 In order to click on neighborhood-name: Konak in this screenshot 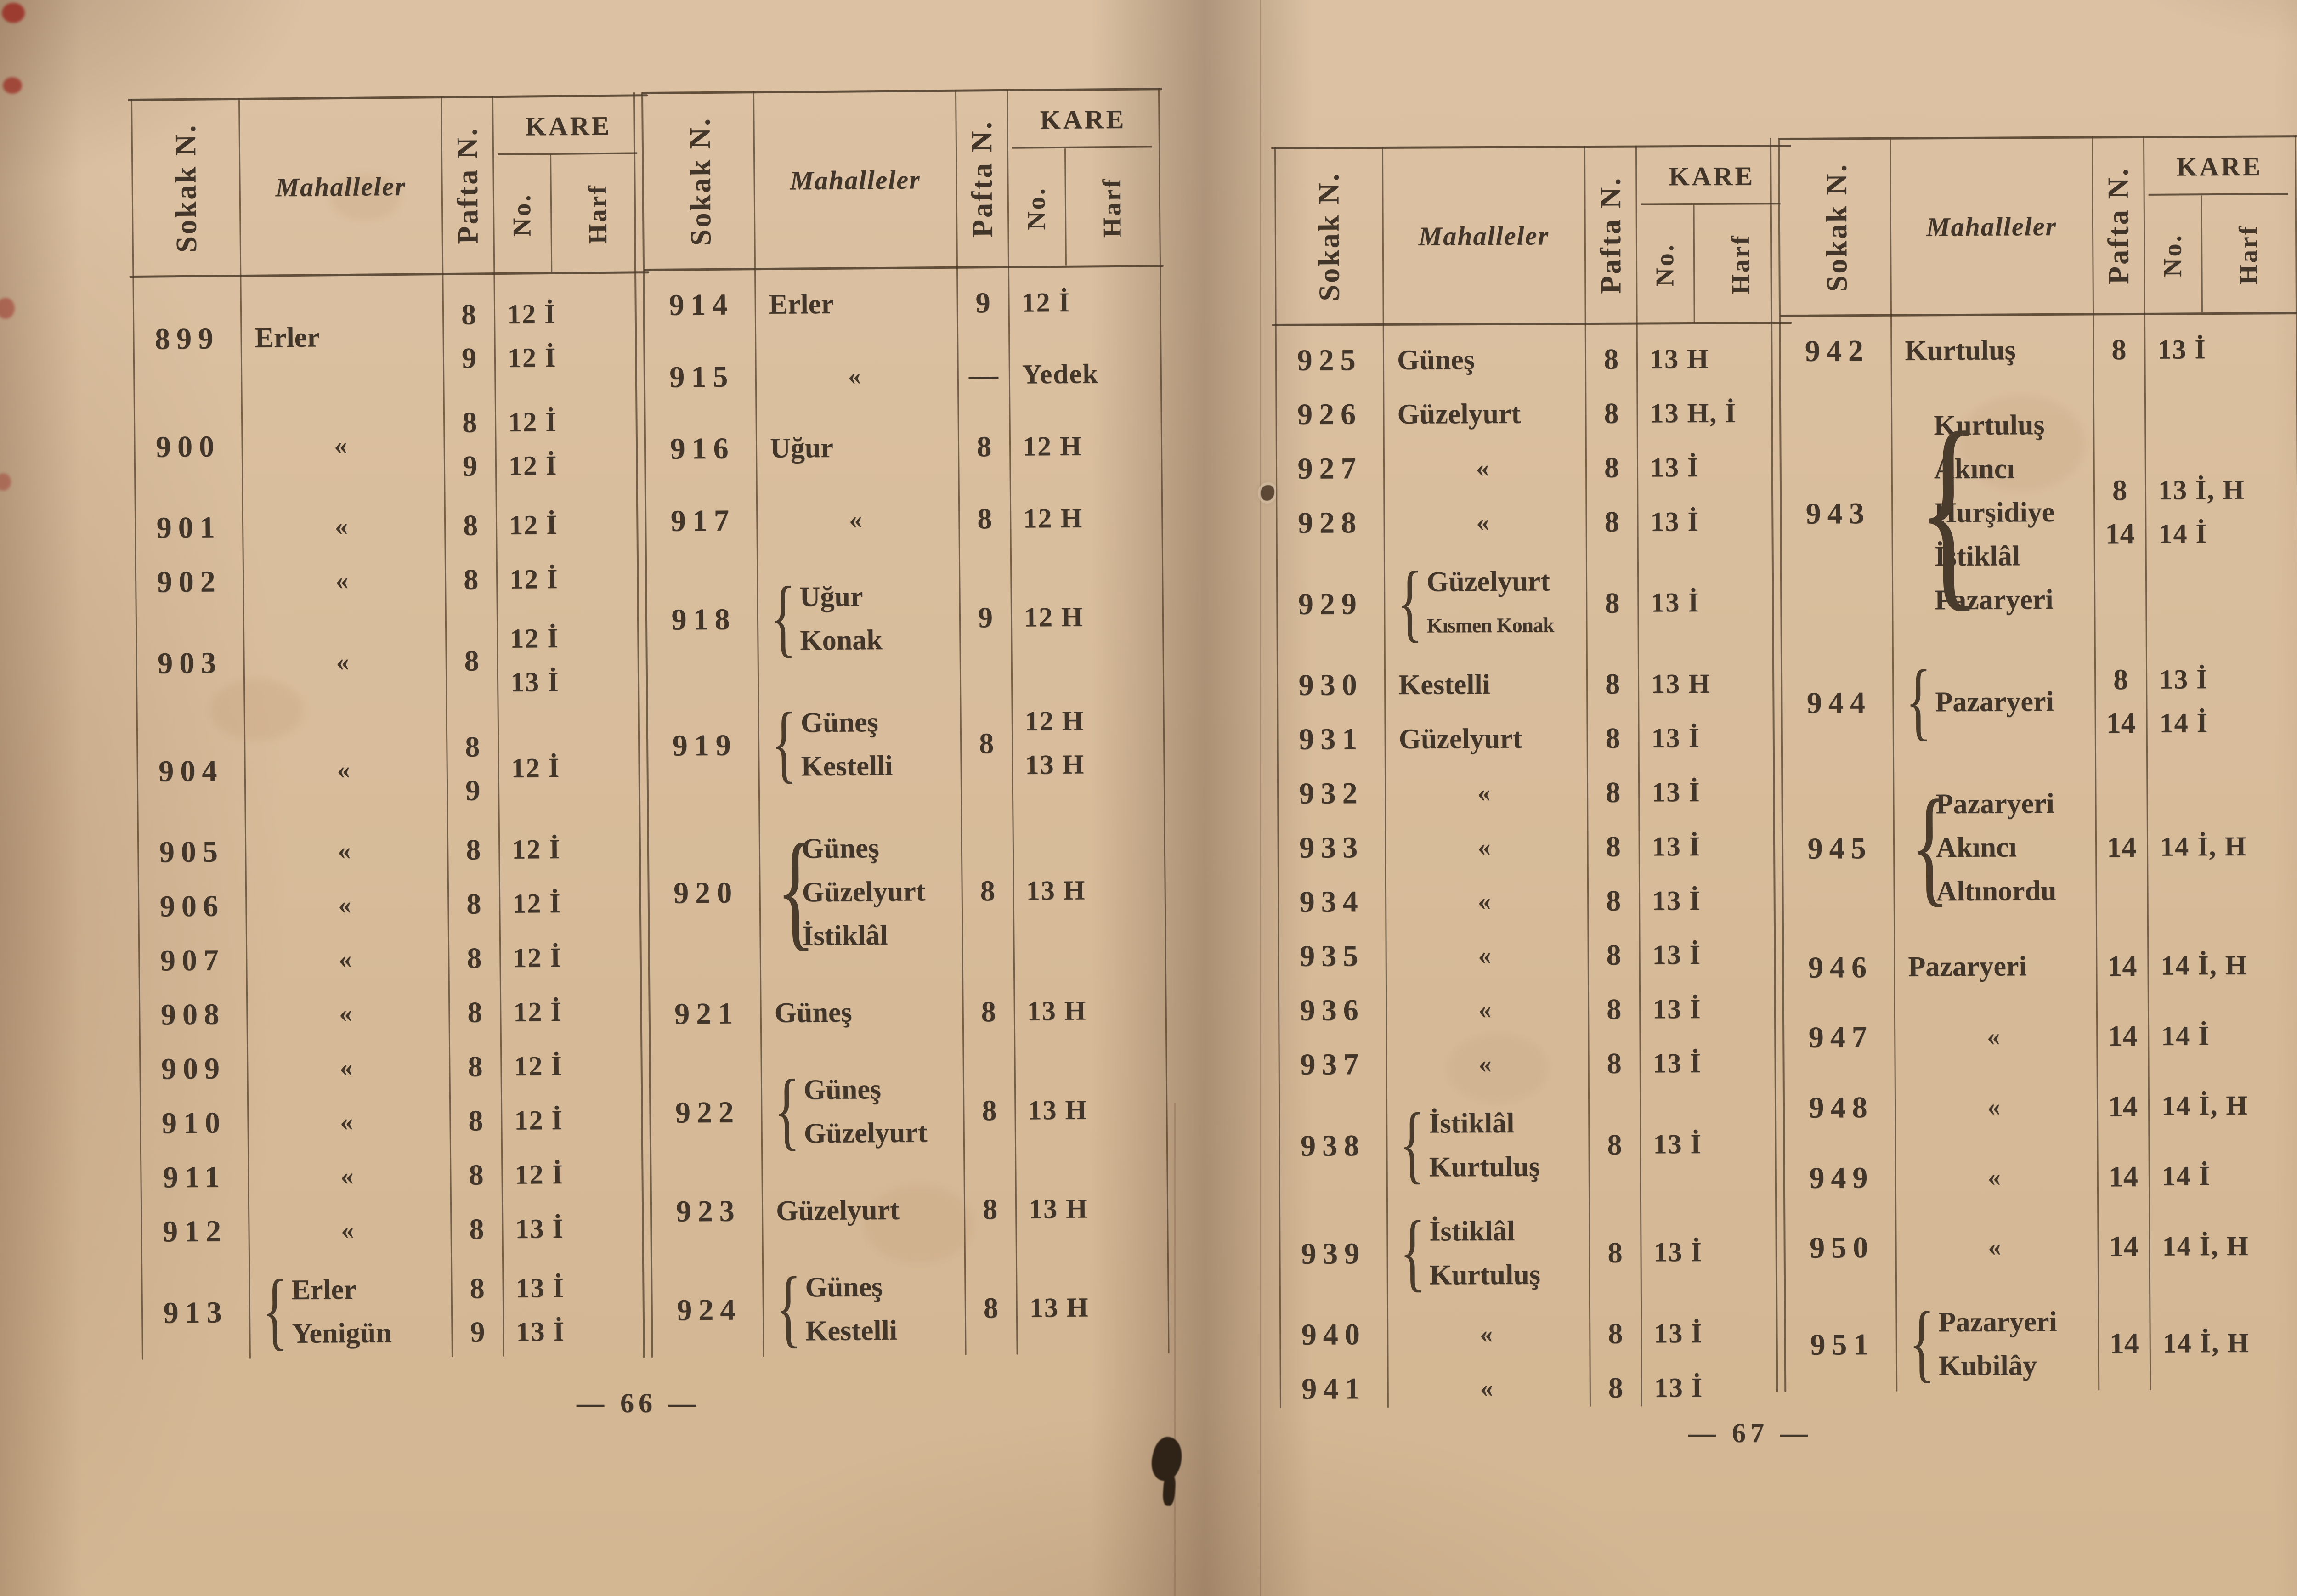, I will do `click(841, 640)`.